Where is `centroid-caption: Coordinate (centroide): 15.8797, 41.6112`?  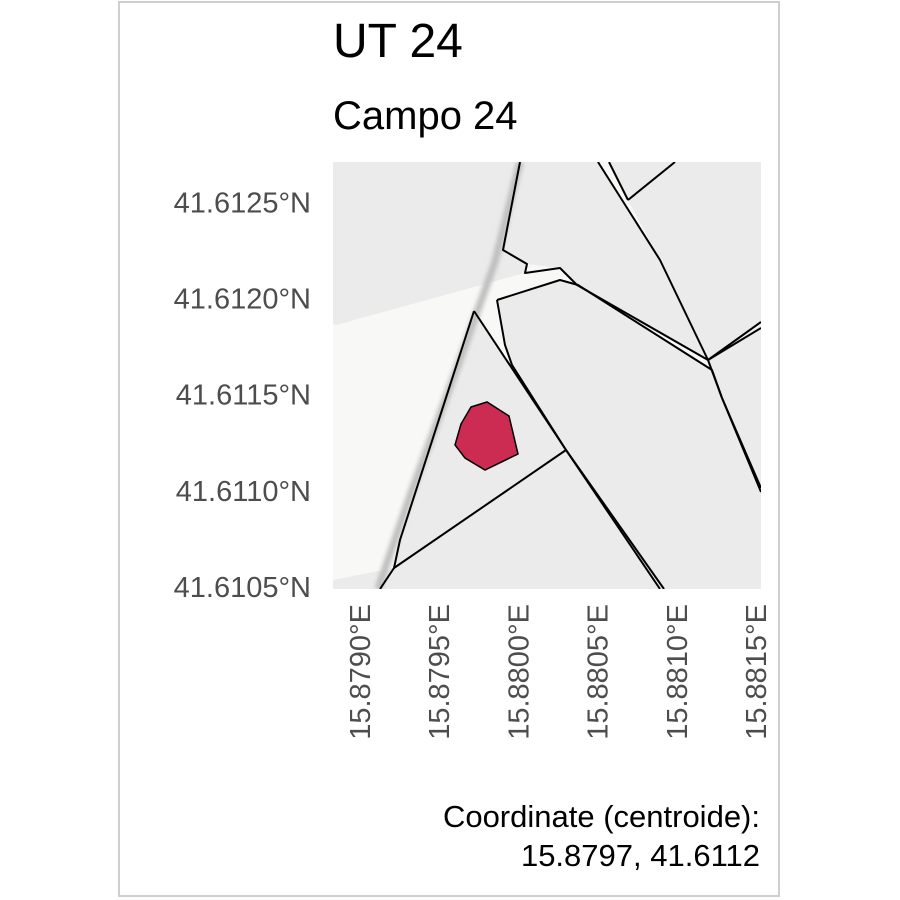
centroid-caption: Coordinate (centroide): 15.8797, 41.6112 is located at coordinates (601, 837).